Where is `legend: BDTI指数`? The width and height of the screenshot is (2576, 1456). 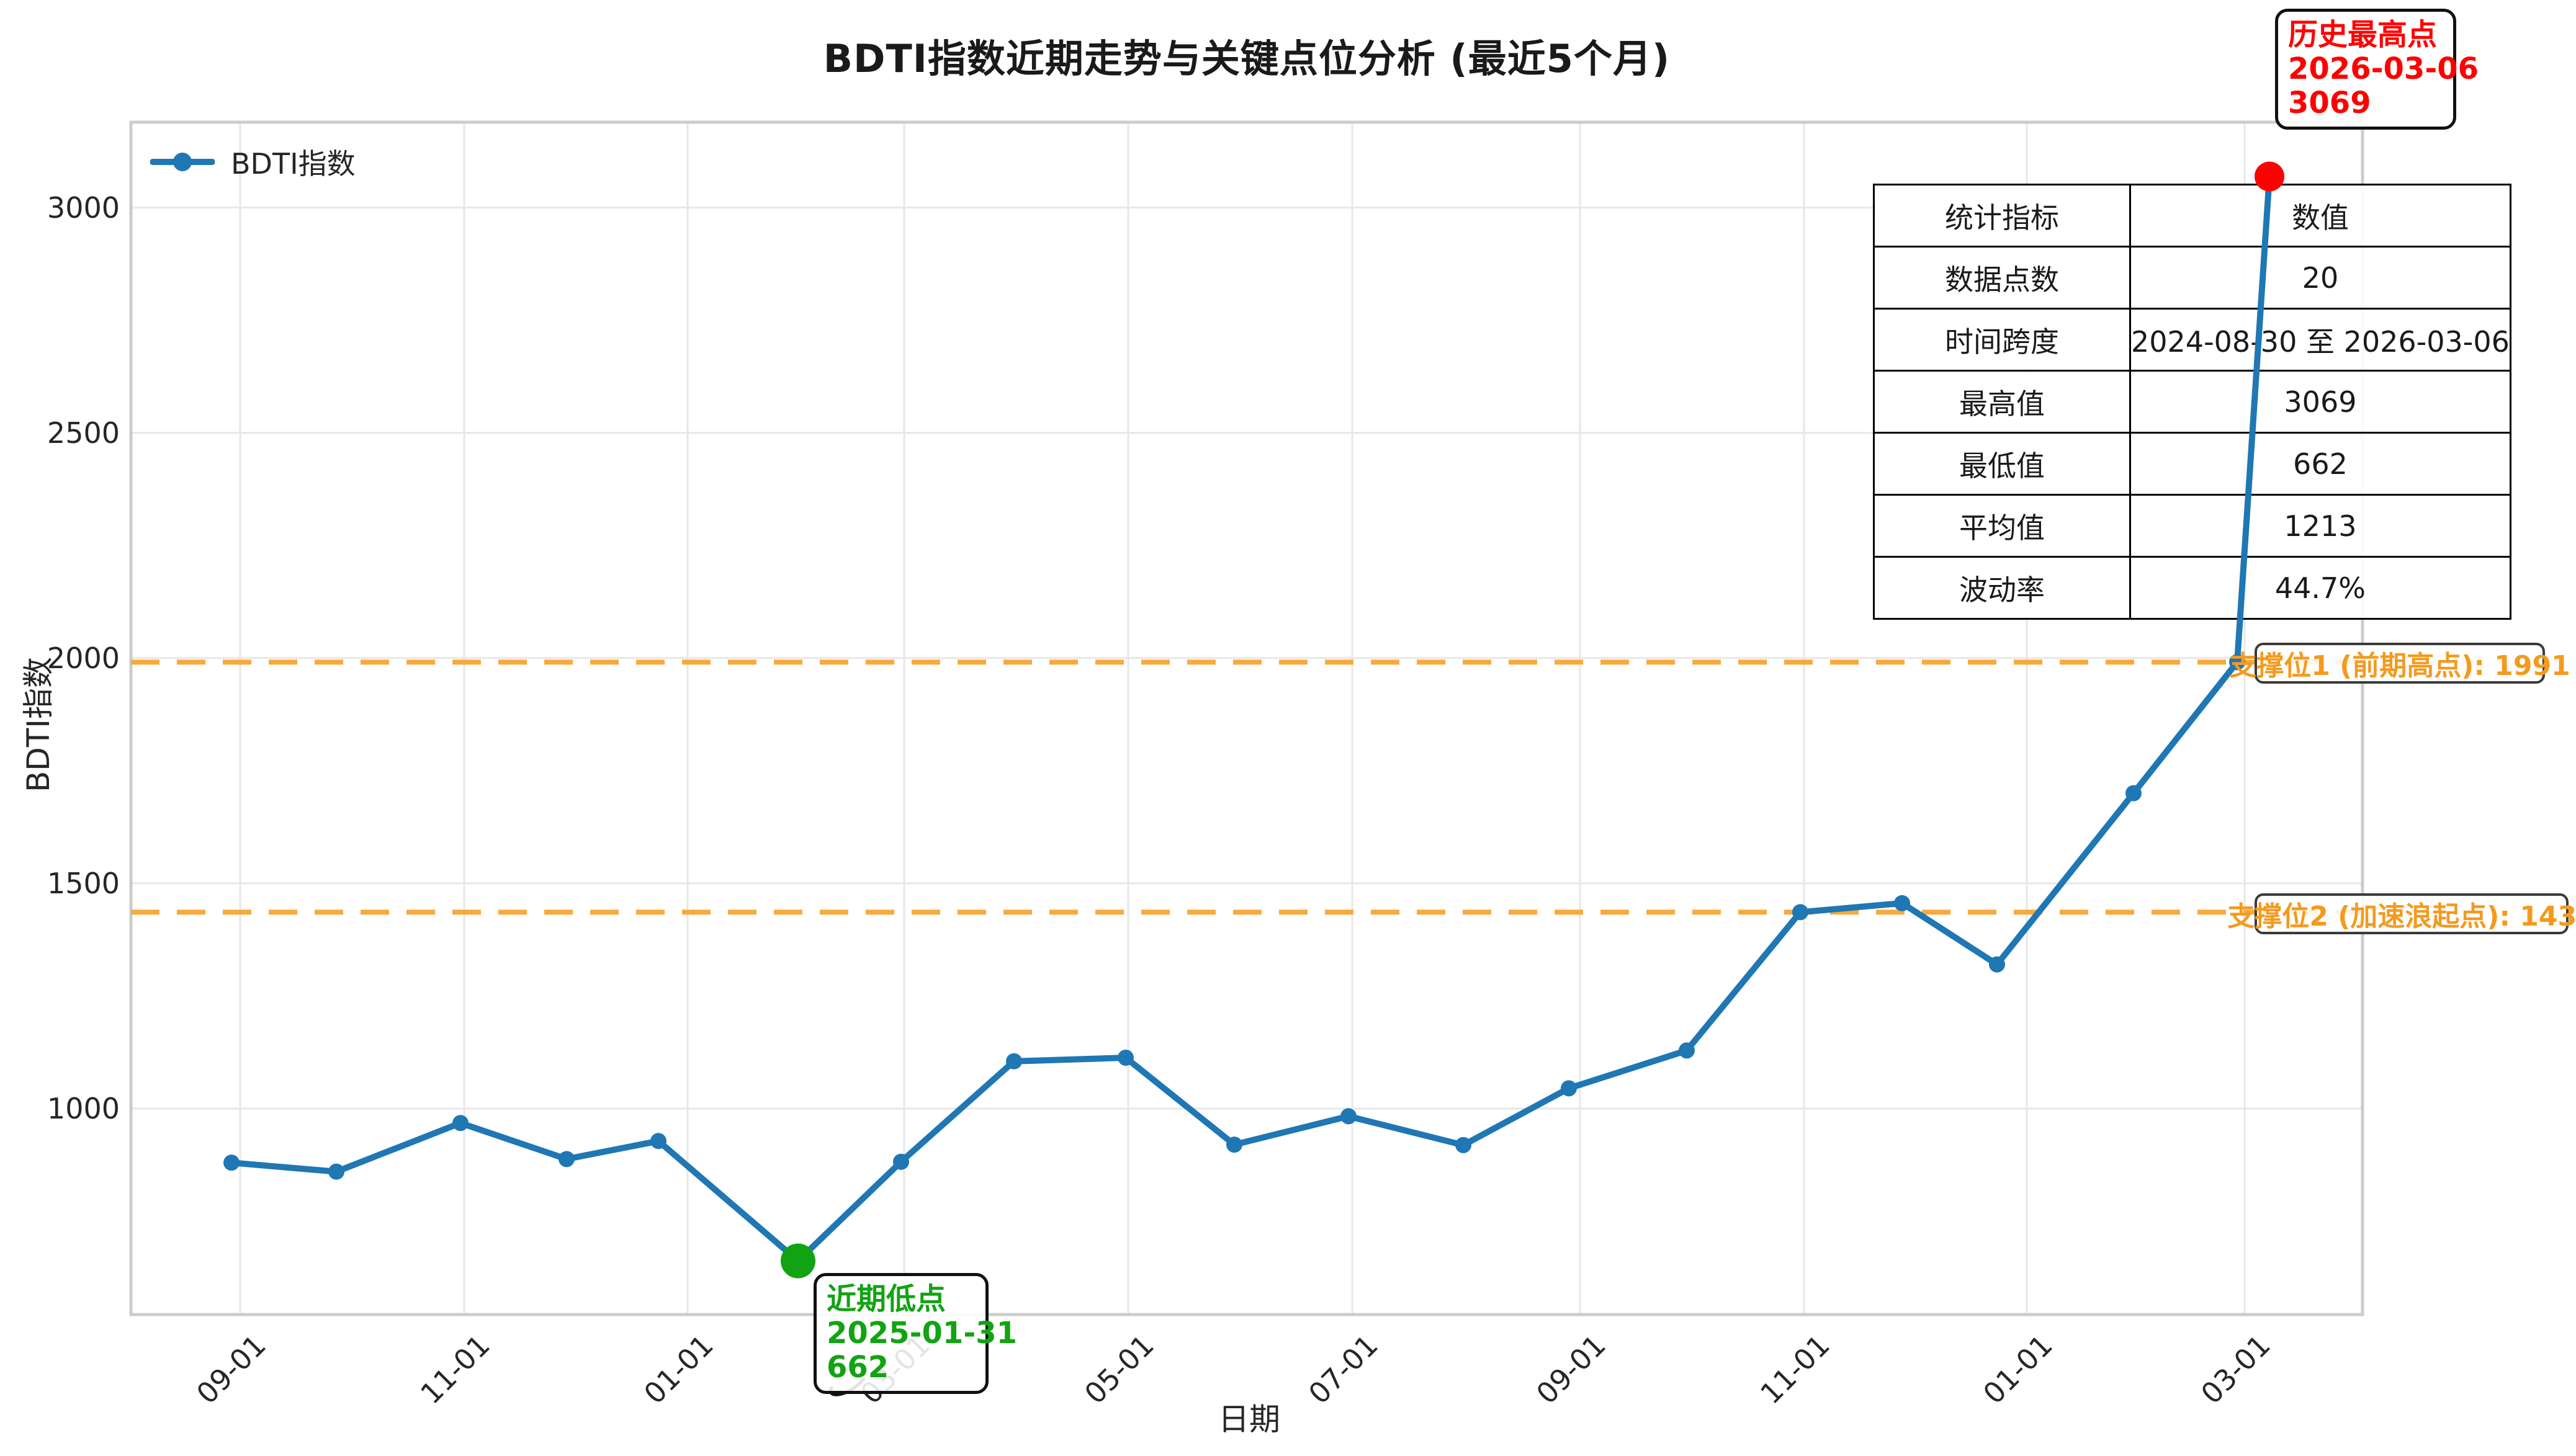 legend: BDTI指数 is located at coordinates (253, 161).